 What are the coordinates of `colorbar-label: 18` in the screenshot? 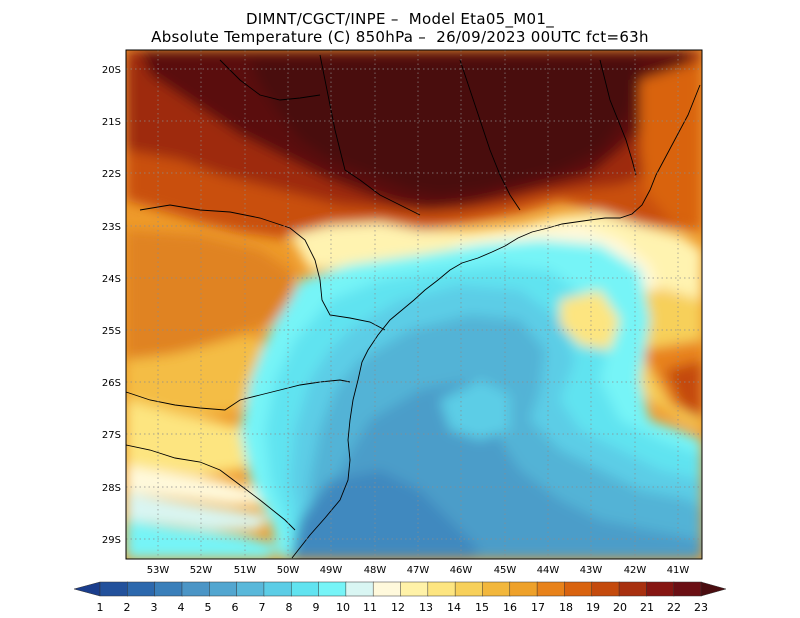 It's located at (566, 607).